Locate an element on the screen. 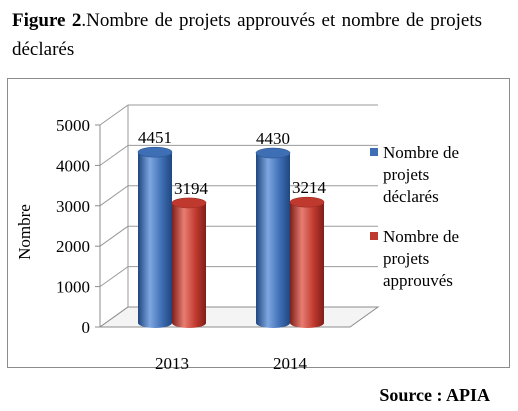  x-tick-label: 2014 is located at coordinates (290, 363).